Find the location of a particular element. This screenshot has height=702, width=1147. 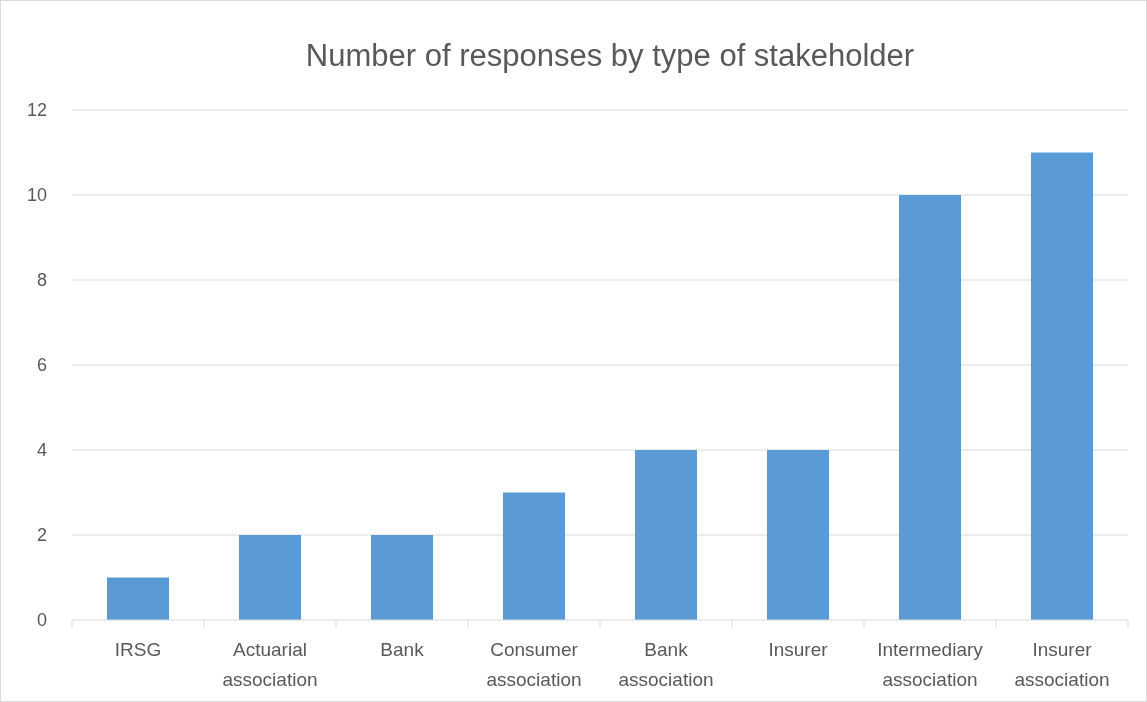

chart-title: Number of responses by type of stakeholder is located at coordinates (610, 55).